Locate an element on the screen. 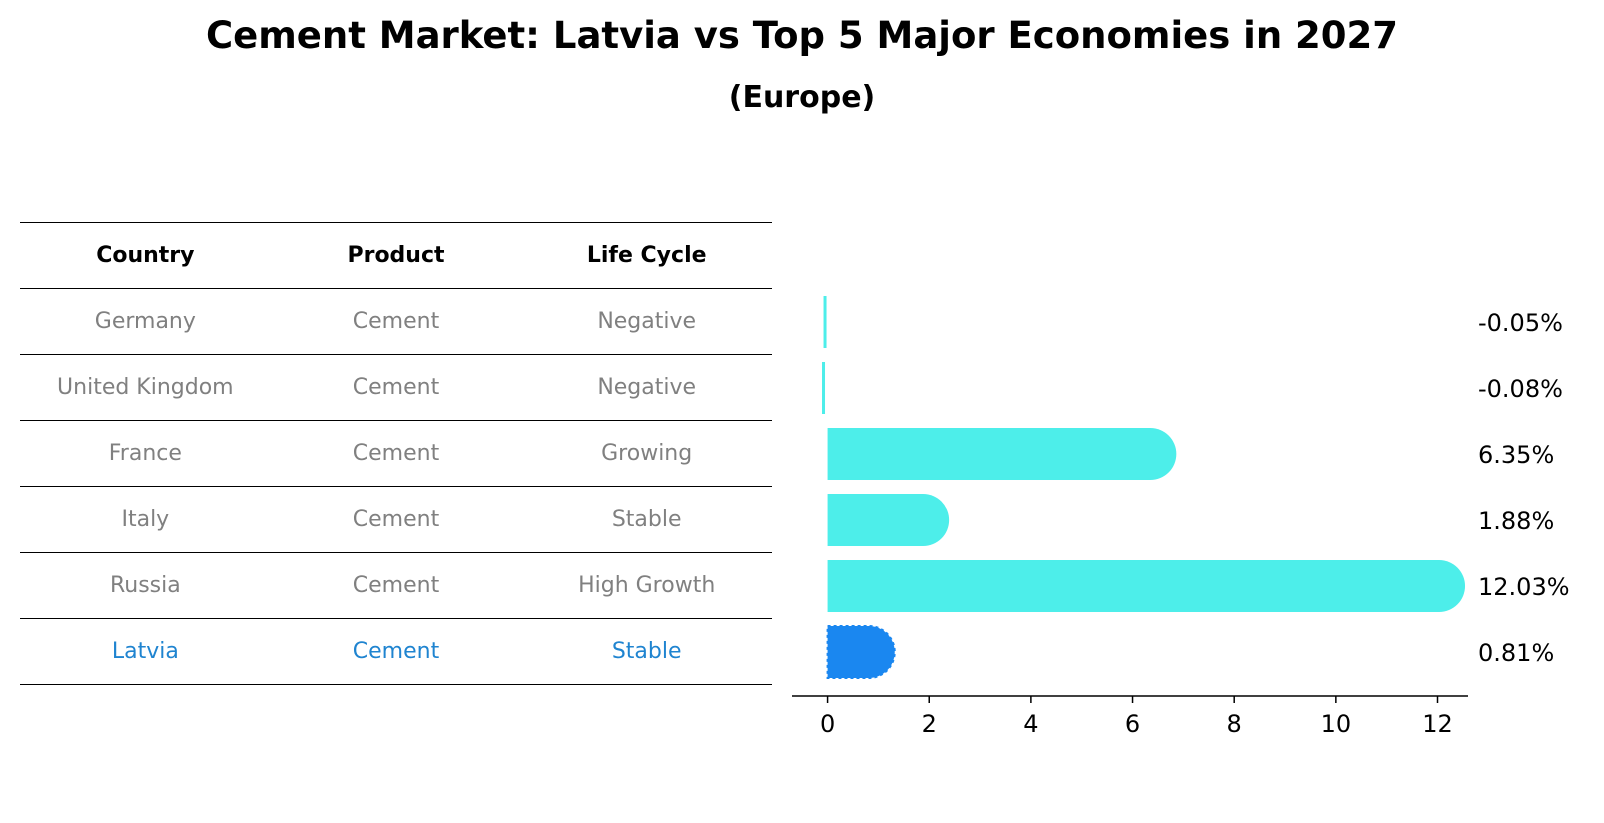 The width and height of the screenshot is (1604, 823). chart-subtitle: (Europe) is located at coordinates (802, 97).